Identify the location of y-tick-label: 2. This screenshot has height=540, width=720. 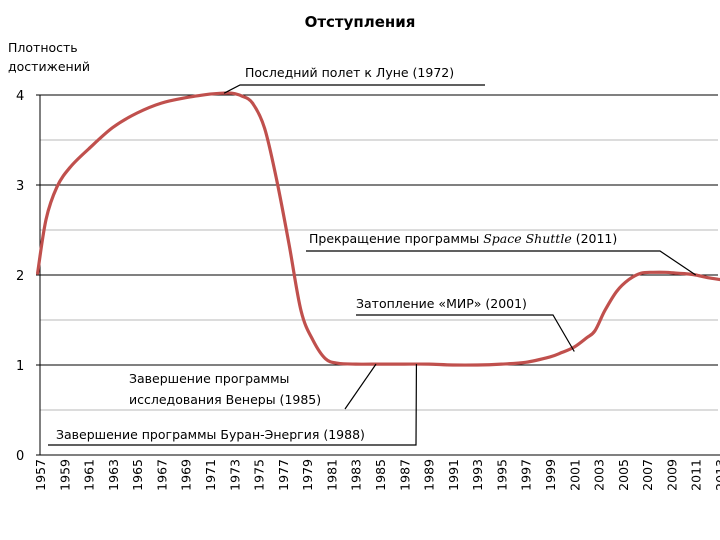
(20, 276).